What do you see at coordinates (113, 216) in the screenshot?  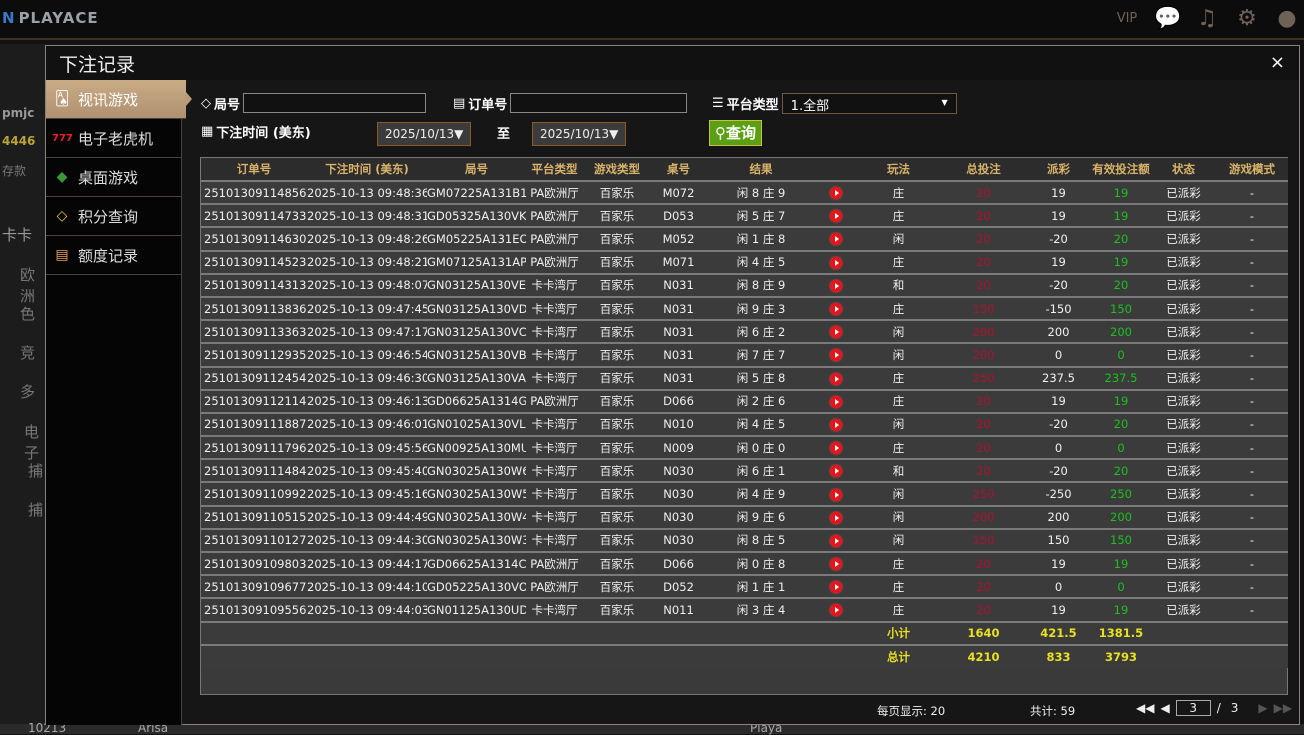 I see `sidebar-item-points: ◇ 积分查询` at bounding box center [113, 216].